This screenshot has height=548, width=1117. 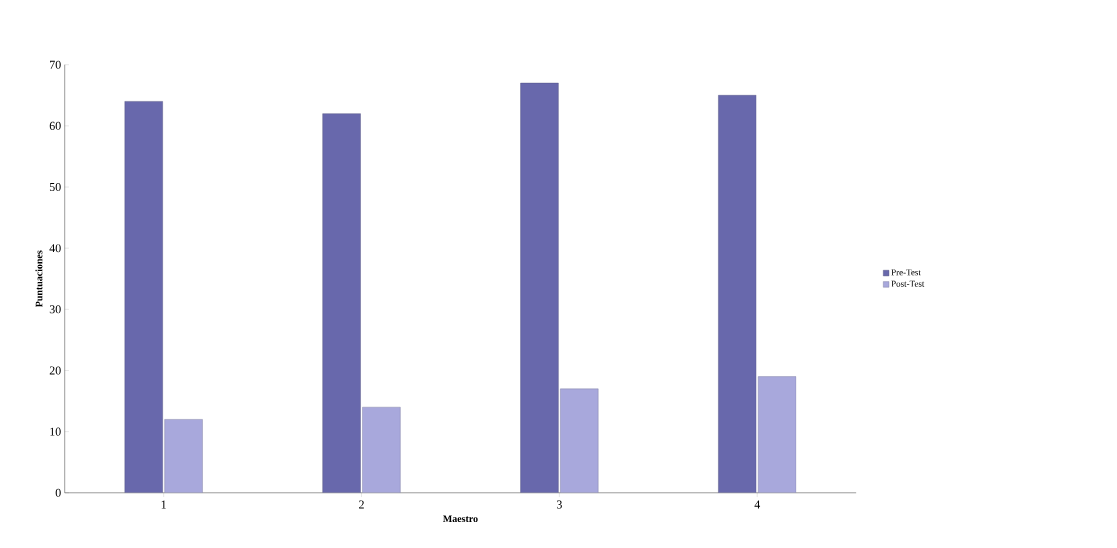 I want to click on y-tick-label: 50, so click(x=55, y=187).